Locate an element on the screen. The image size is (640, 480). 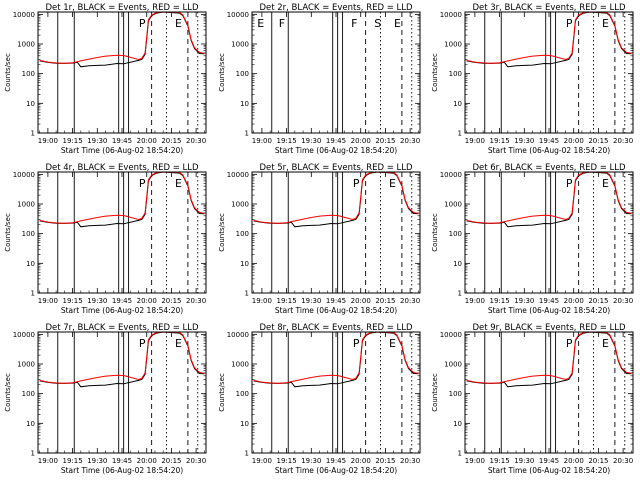
panel-title: Det 8r, BLACK = Events, RED = LLD is located at coordinates (336, 328).